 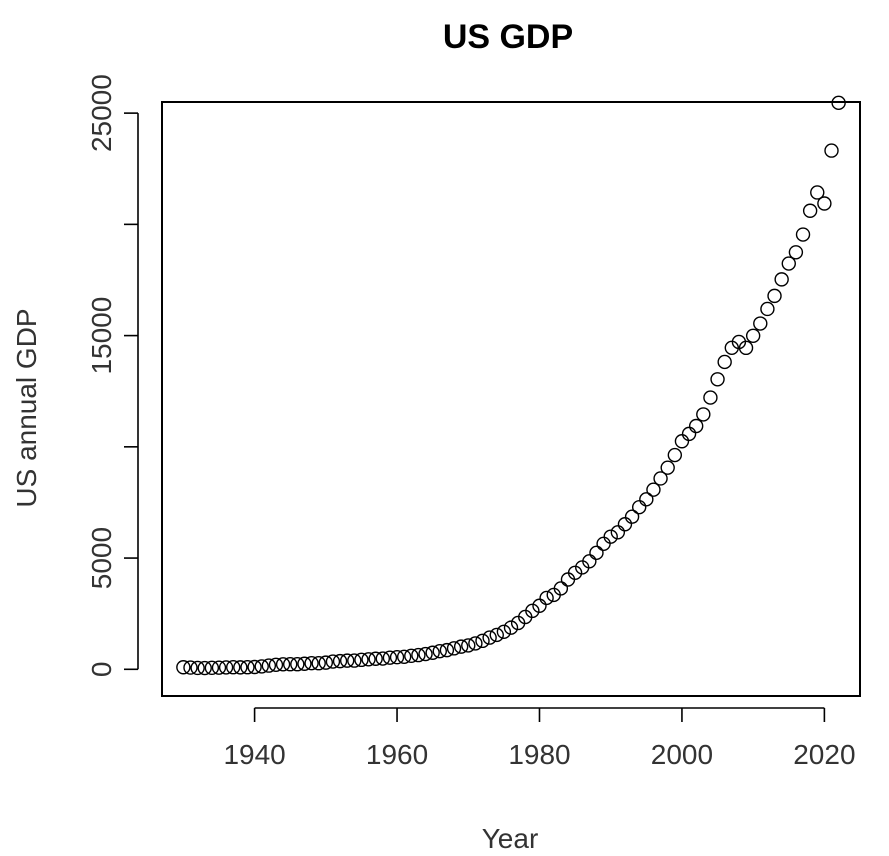 What do you see at coordinates (254, 754) in the screenshot?
I see `x-tick-label: 1940` at bounding box center [254, 754].